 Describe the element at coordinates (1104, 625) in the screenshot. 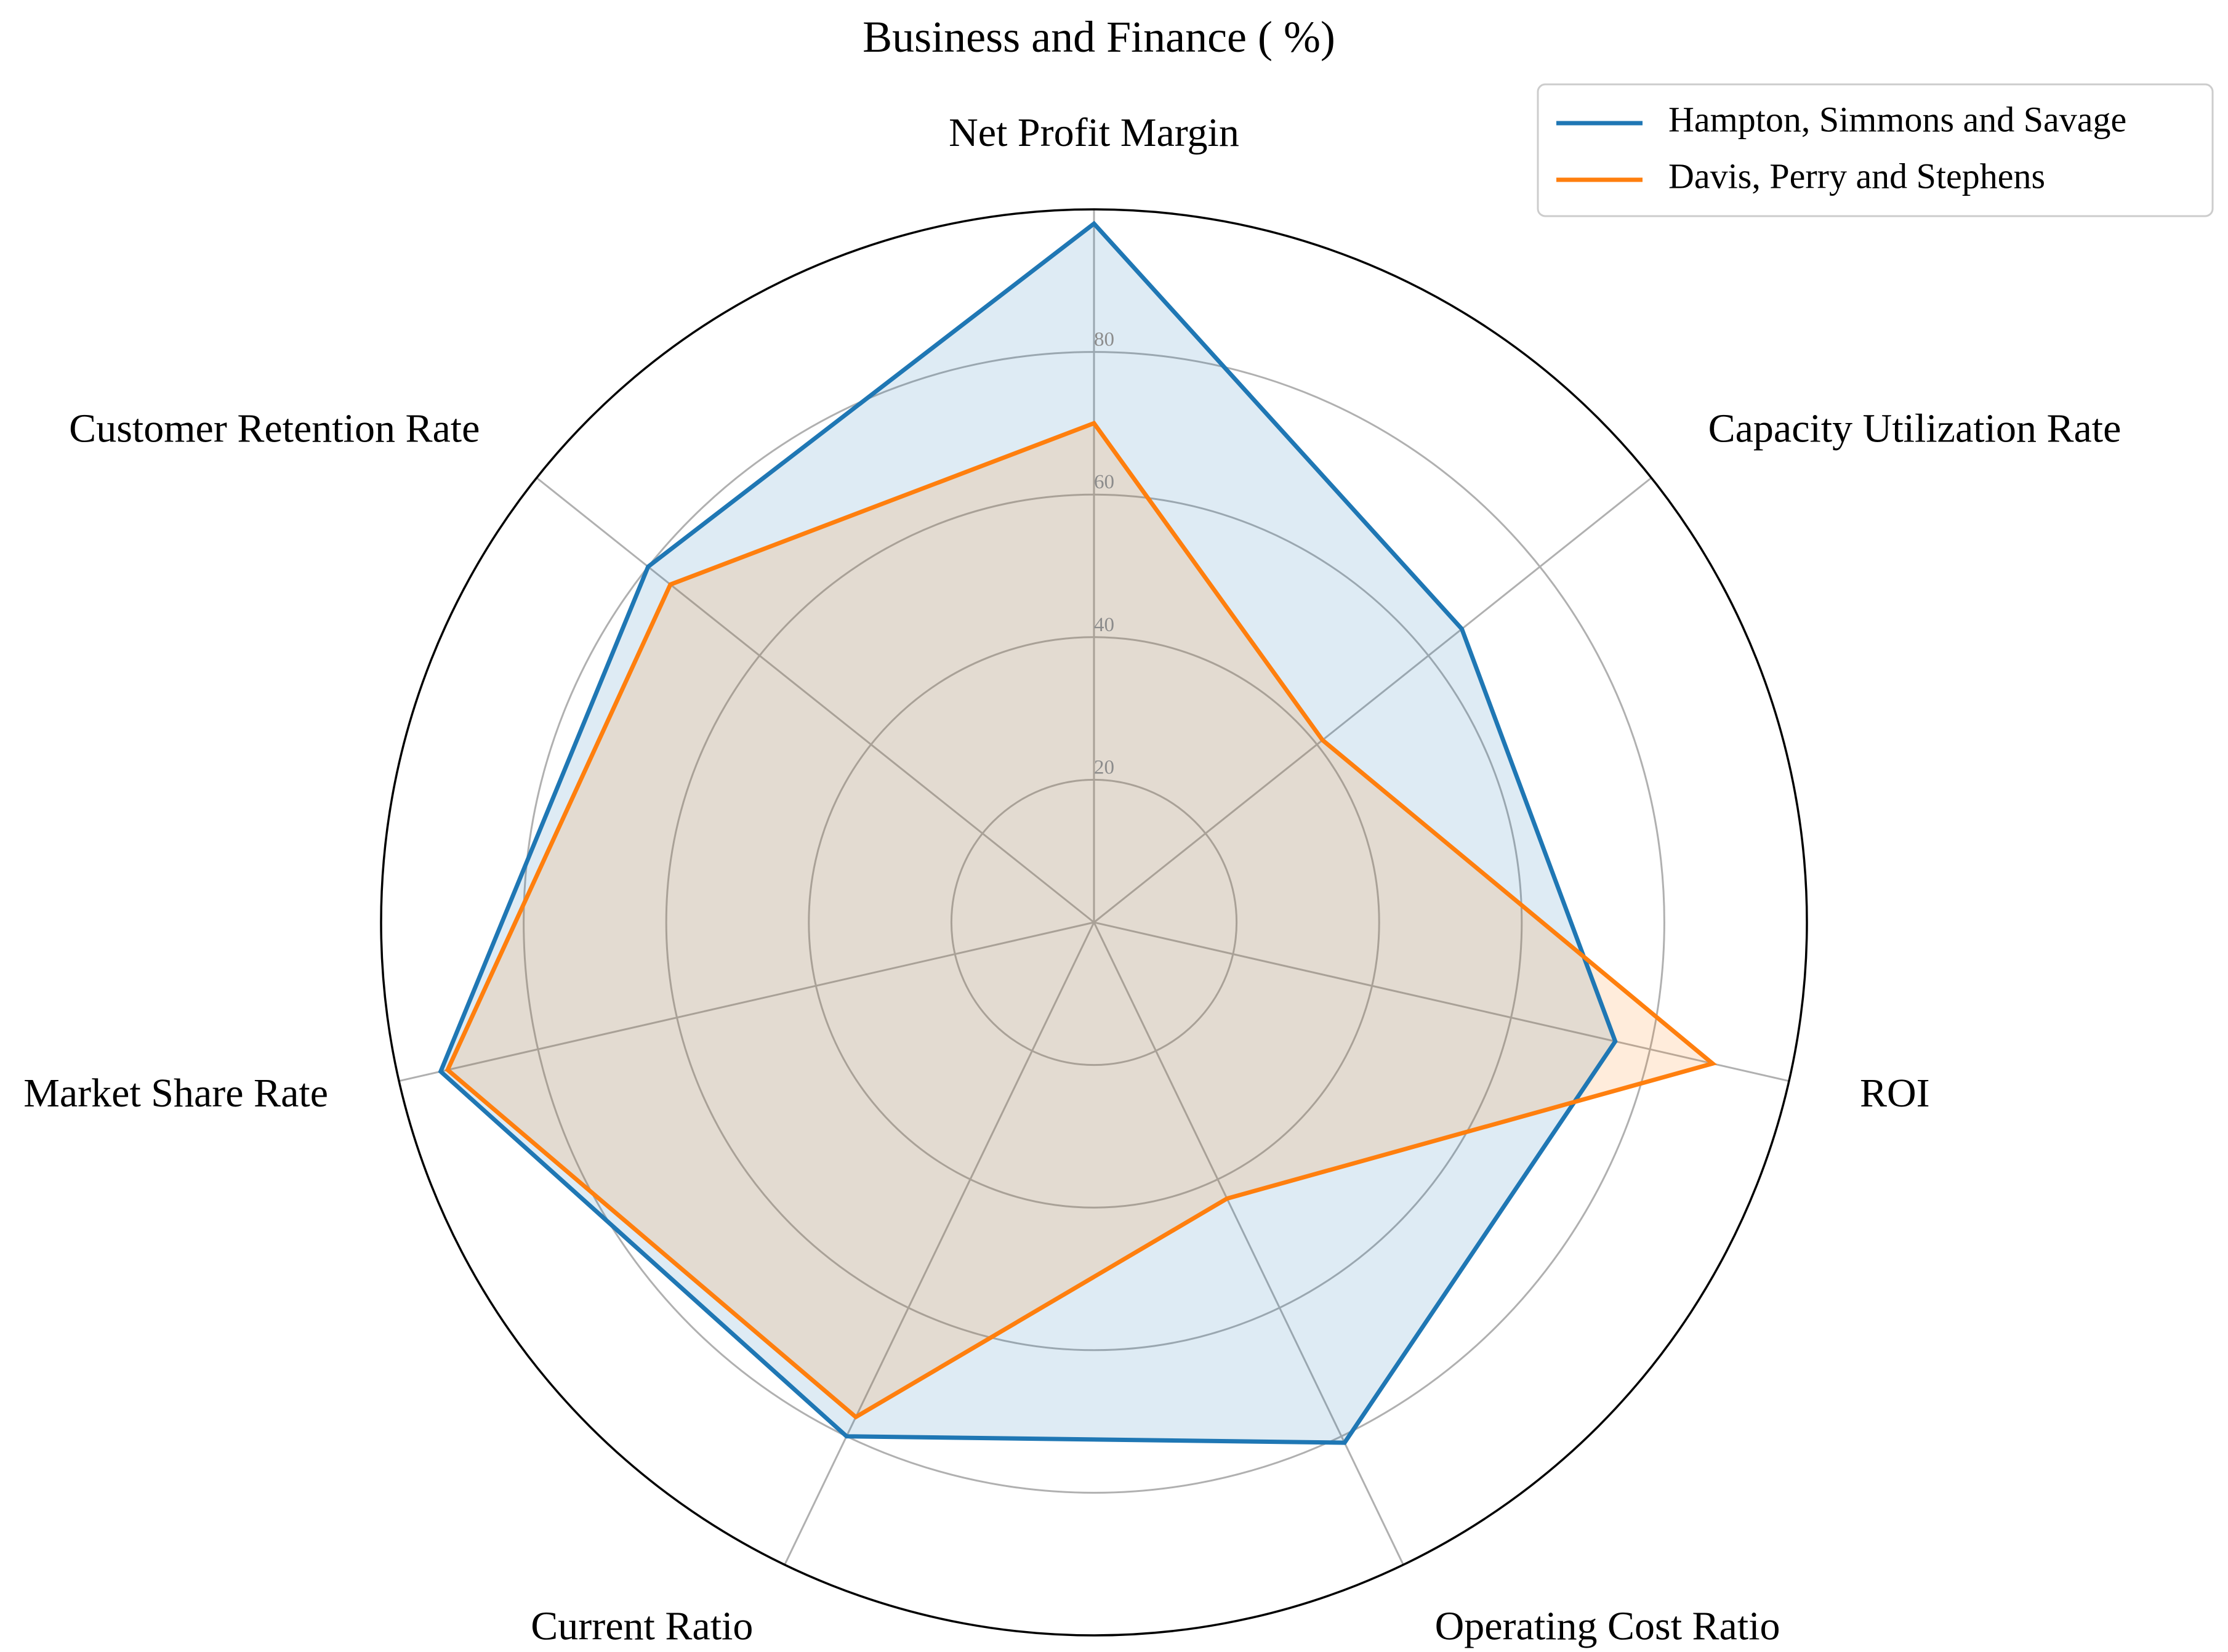

I see `radial-tick-label: 40` at that location.